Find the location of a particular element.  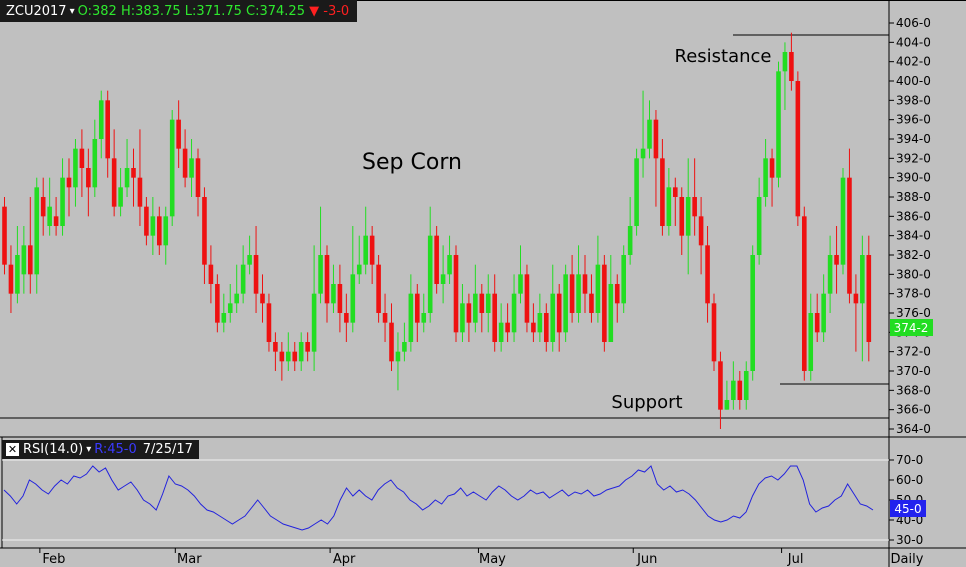

open-value: O:382 is located at coordinates (97, 11).